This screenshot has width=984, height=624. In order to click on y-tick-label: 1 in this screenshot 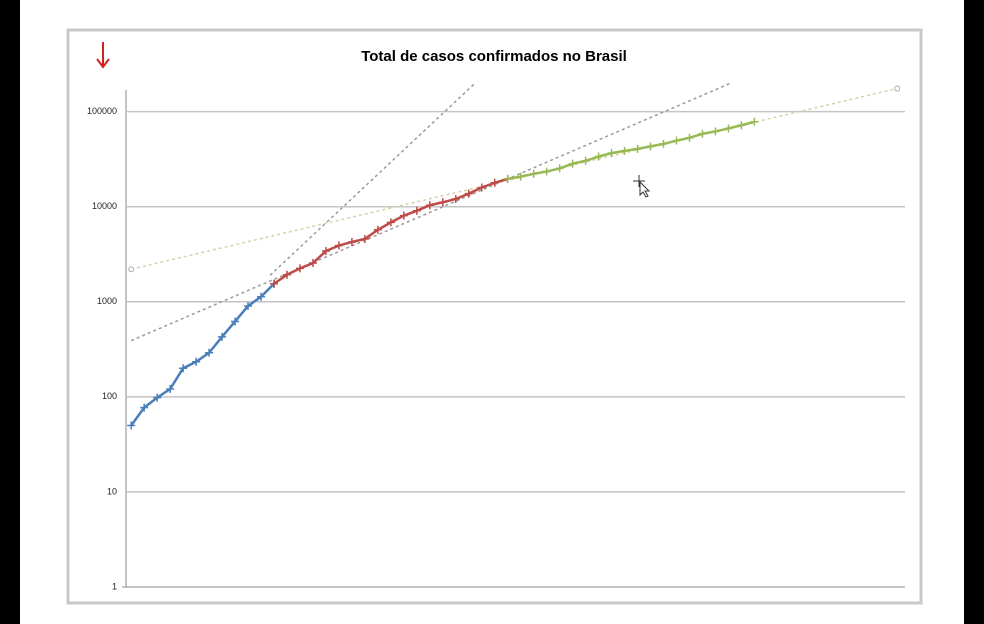, I will do `click(114, 586)`.